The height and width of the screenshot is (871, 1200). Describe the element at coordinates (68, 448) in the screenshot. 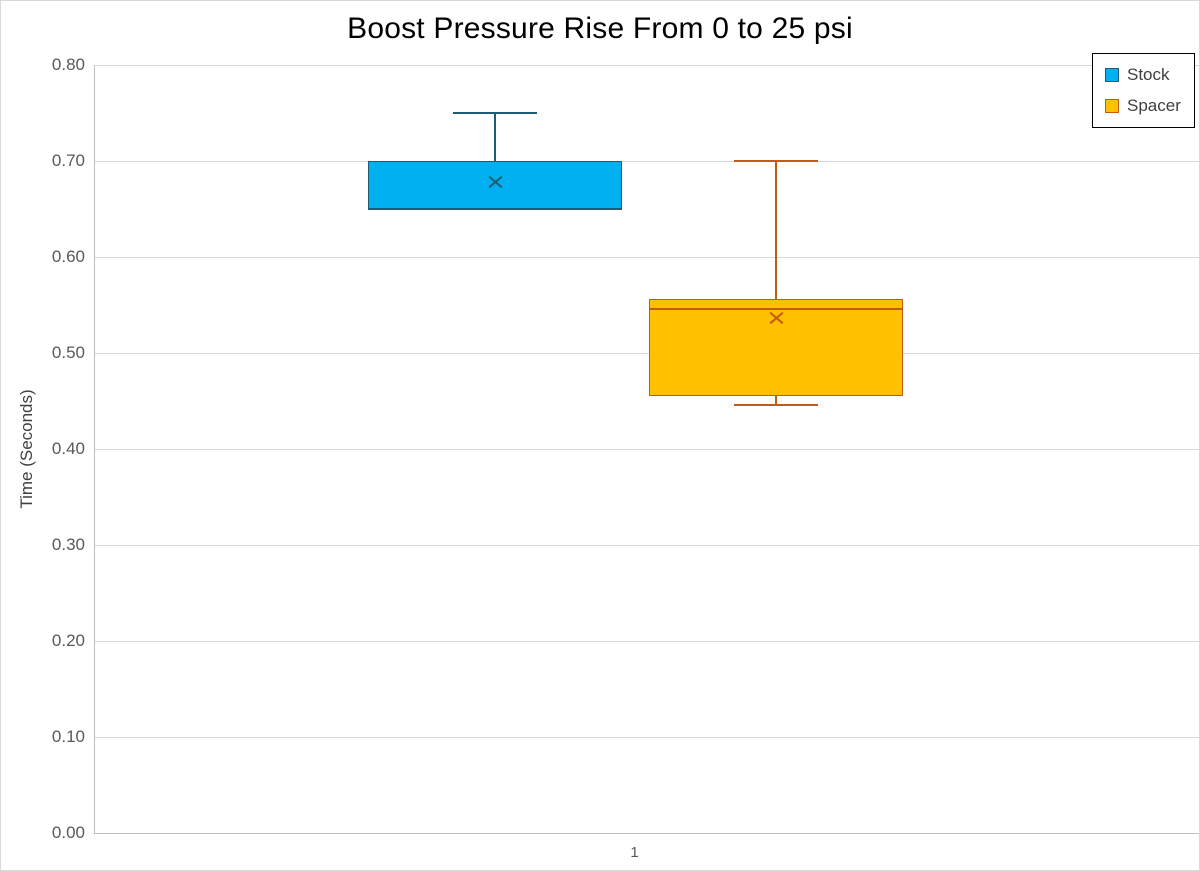

I see `y-tick-label: 0.40` at that location.